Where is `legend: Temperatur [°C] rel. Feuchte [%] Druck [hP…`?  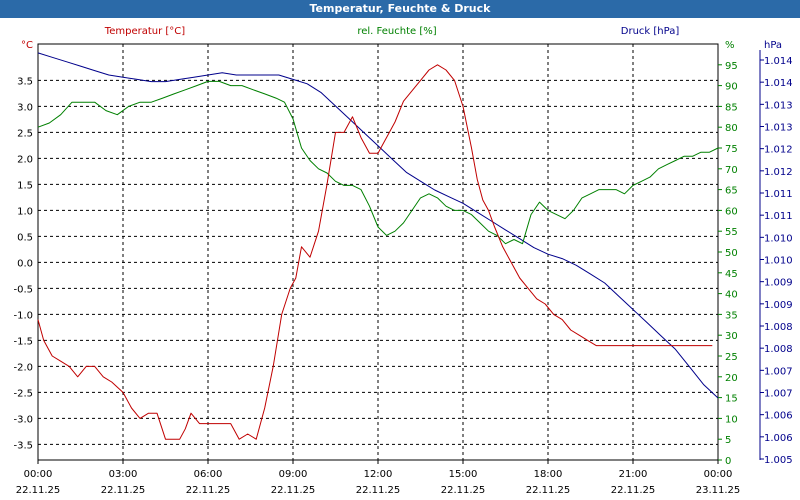 legend: Temperatur [°C] rel. Feuchte [%] Druck [hP… is located at coordinates (392, 31).